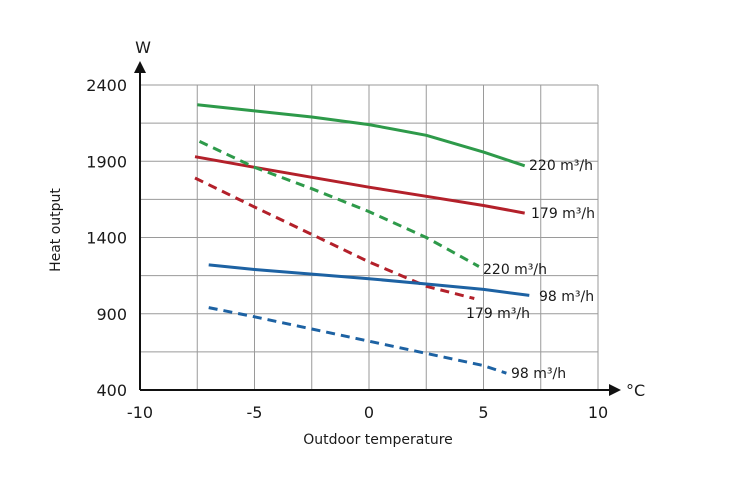 The width and height of the screenshot is (750, 484). What do you see at coordinates (359, 185) in the screenshot?
I see `series-line-1-solid` at bounding box center [359, 185].